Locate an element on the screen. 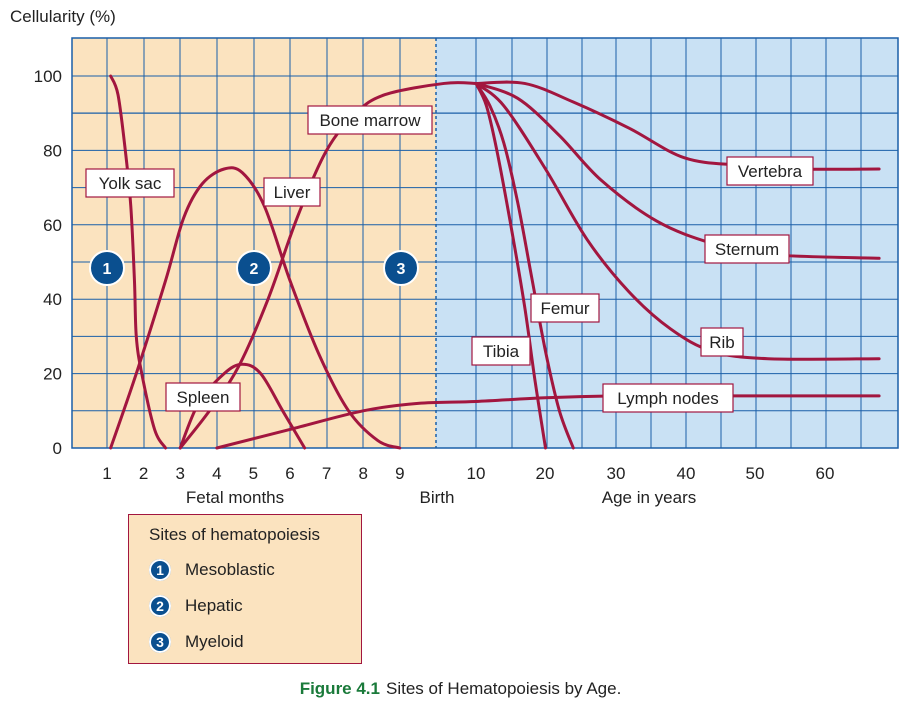  legend-item-hepatic: 2 Hepatic is located at coordinates (196, 606).